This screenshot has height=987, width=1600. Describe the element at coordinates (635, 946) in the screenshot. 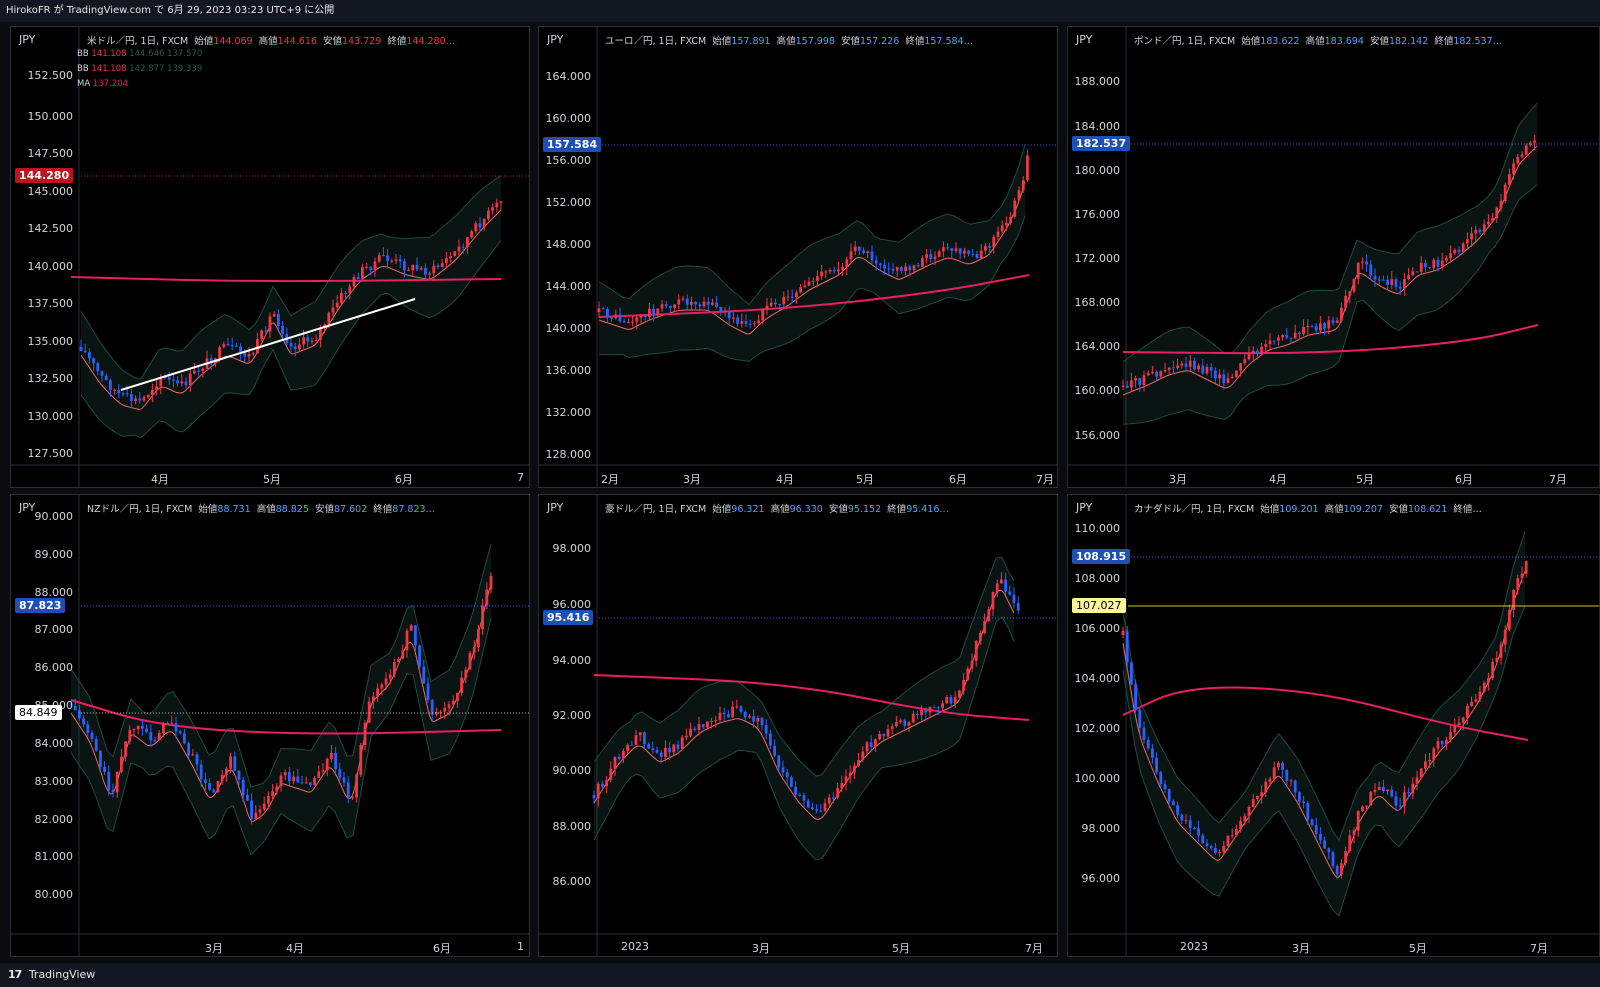

I see `x-axis-tick: 2023` at that location.